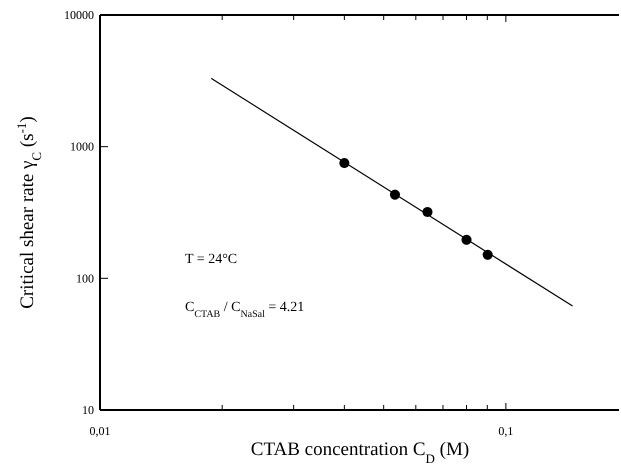 This screenshot has height=468, width=621. What do you see at coordinates (244, 310) in the screenshot?
I see `annotation: C$_{CTAB}$ / C$_{NaSal}$ = 4.21` at bounding box center [244, 310].